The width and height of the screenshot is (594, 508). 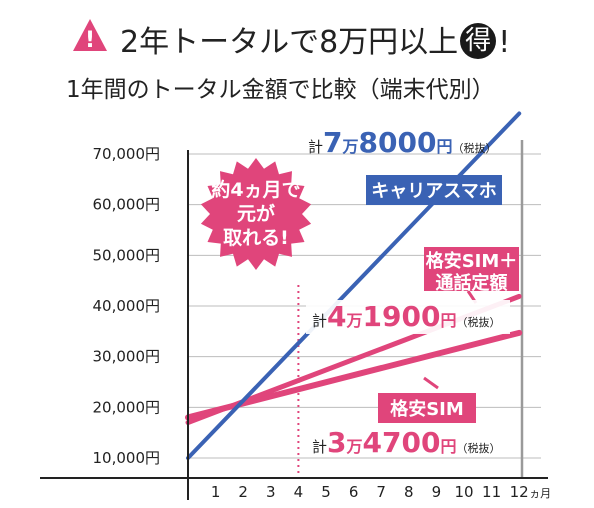 I want to click on cheap-call-label-bg, so click(x=471, y=269).